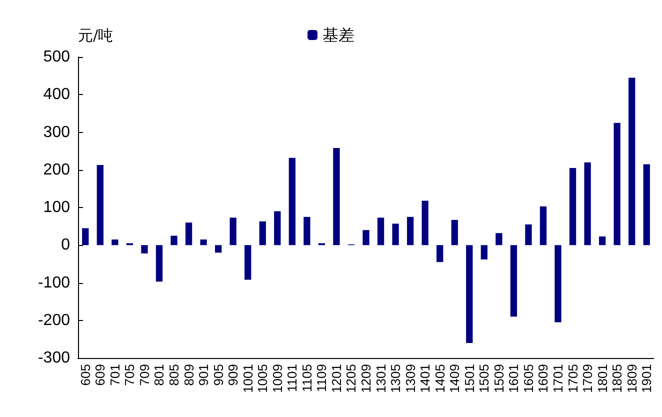 Image resolution: width=662 pixels, height=417 pixels. What do you see at coordinates (100, 375) in the screenshot?
I see `x-tick-label: 609` at bounding box center [100, 375].